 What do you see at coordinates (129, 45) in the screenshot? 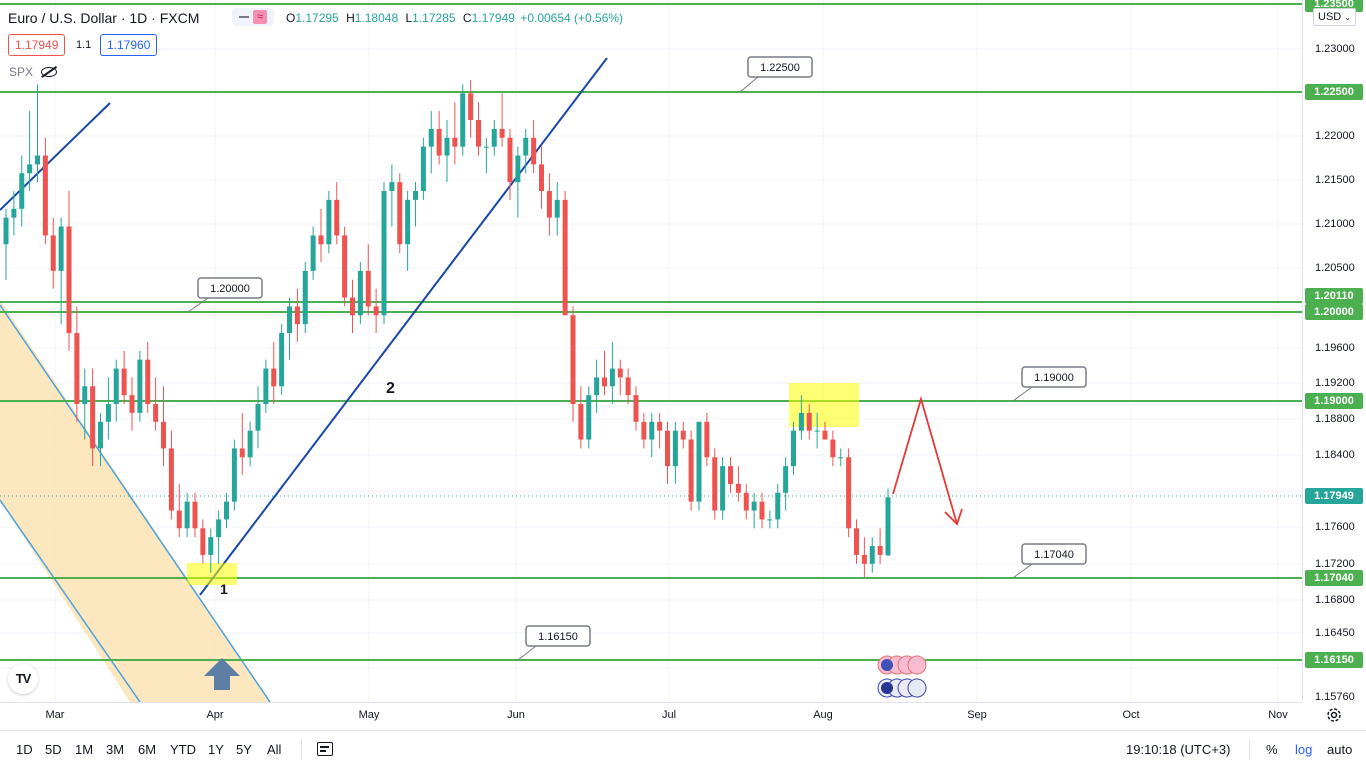
I see `ask-price-badge: 1.17960` at bounding box center [129, 45].